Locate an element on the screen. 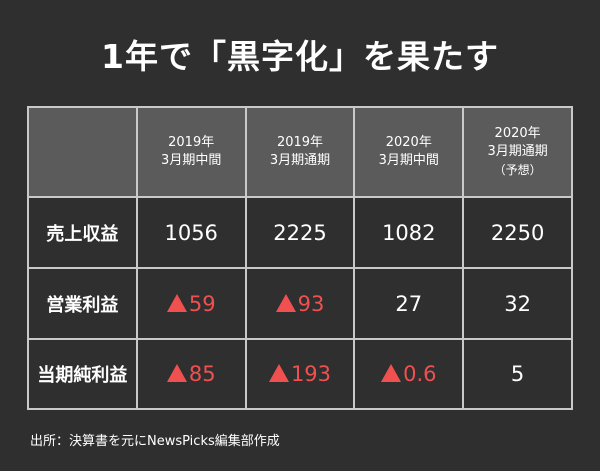 The height and width of the screenshot is (471, 600). cell-value: 93 is located at coordinates (311, 303).